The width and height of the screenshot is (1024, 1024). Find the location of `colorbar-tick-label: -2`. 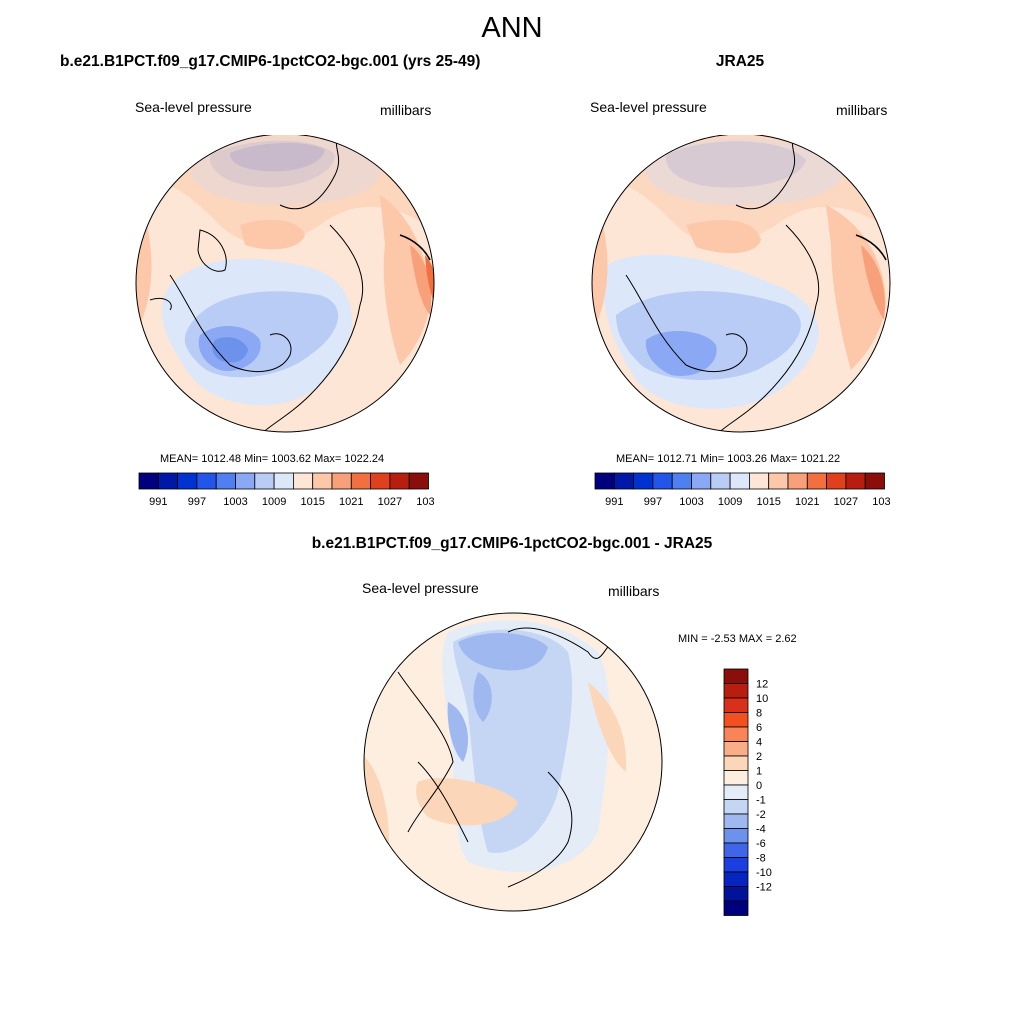

colorbar-tick-label: -2 is located at coordinates (761, 815).